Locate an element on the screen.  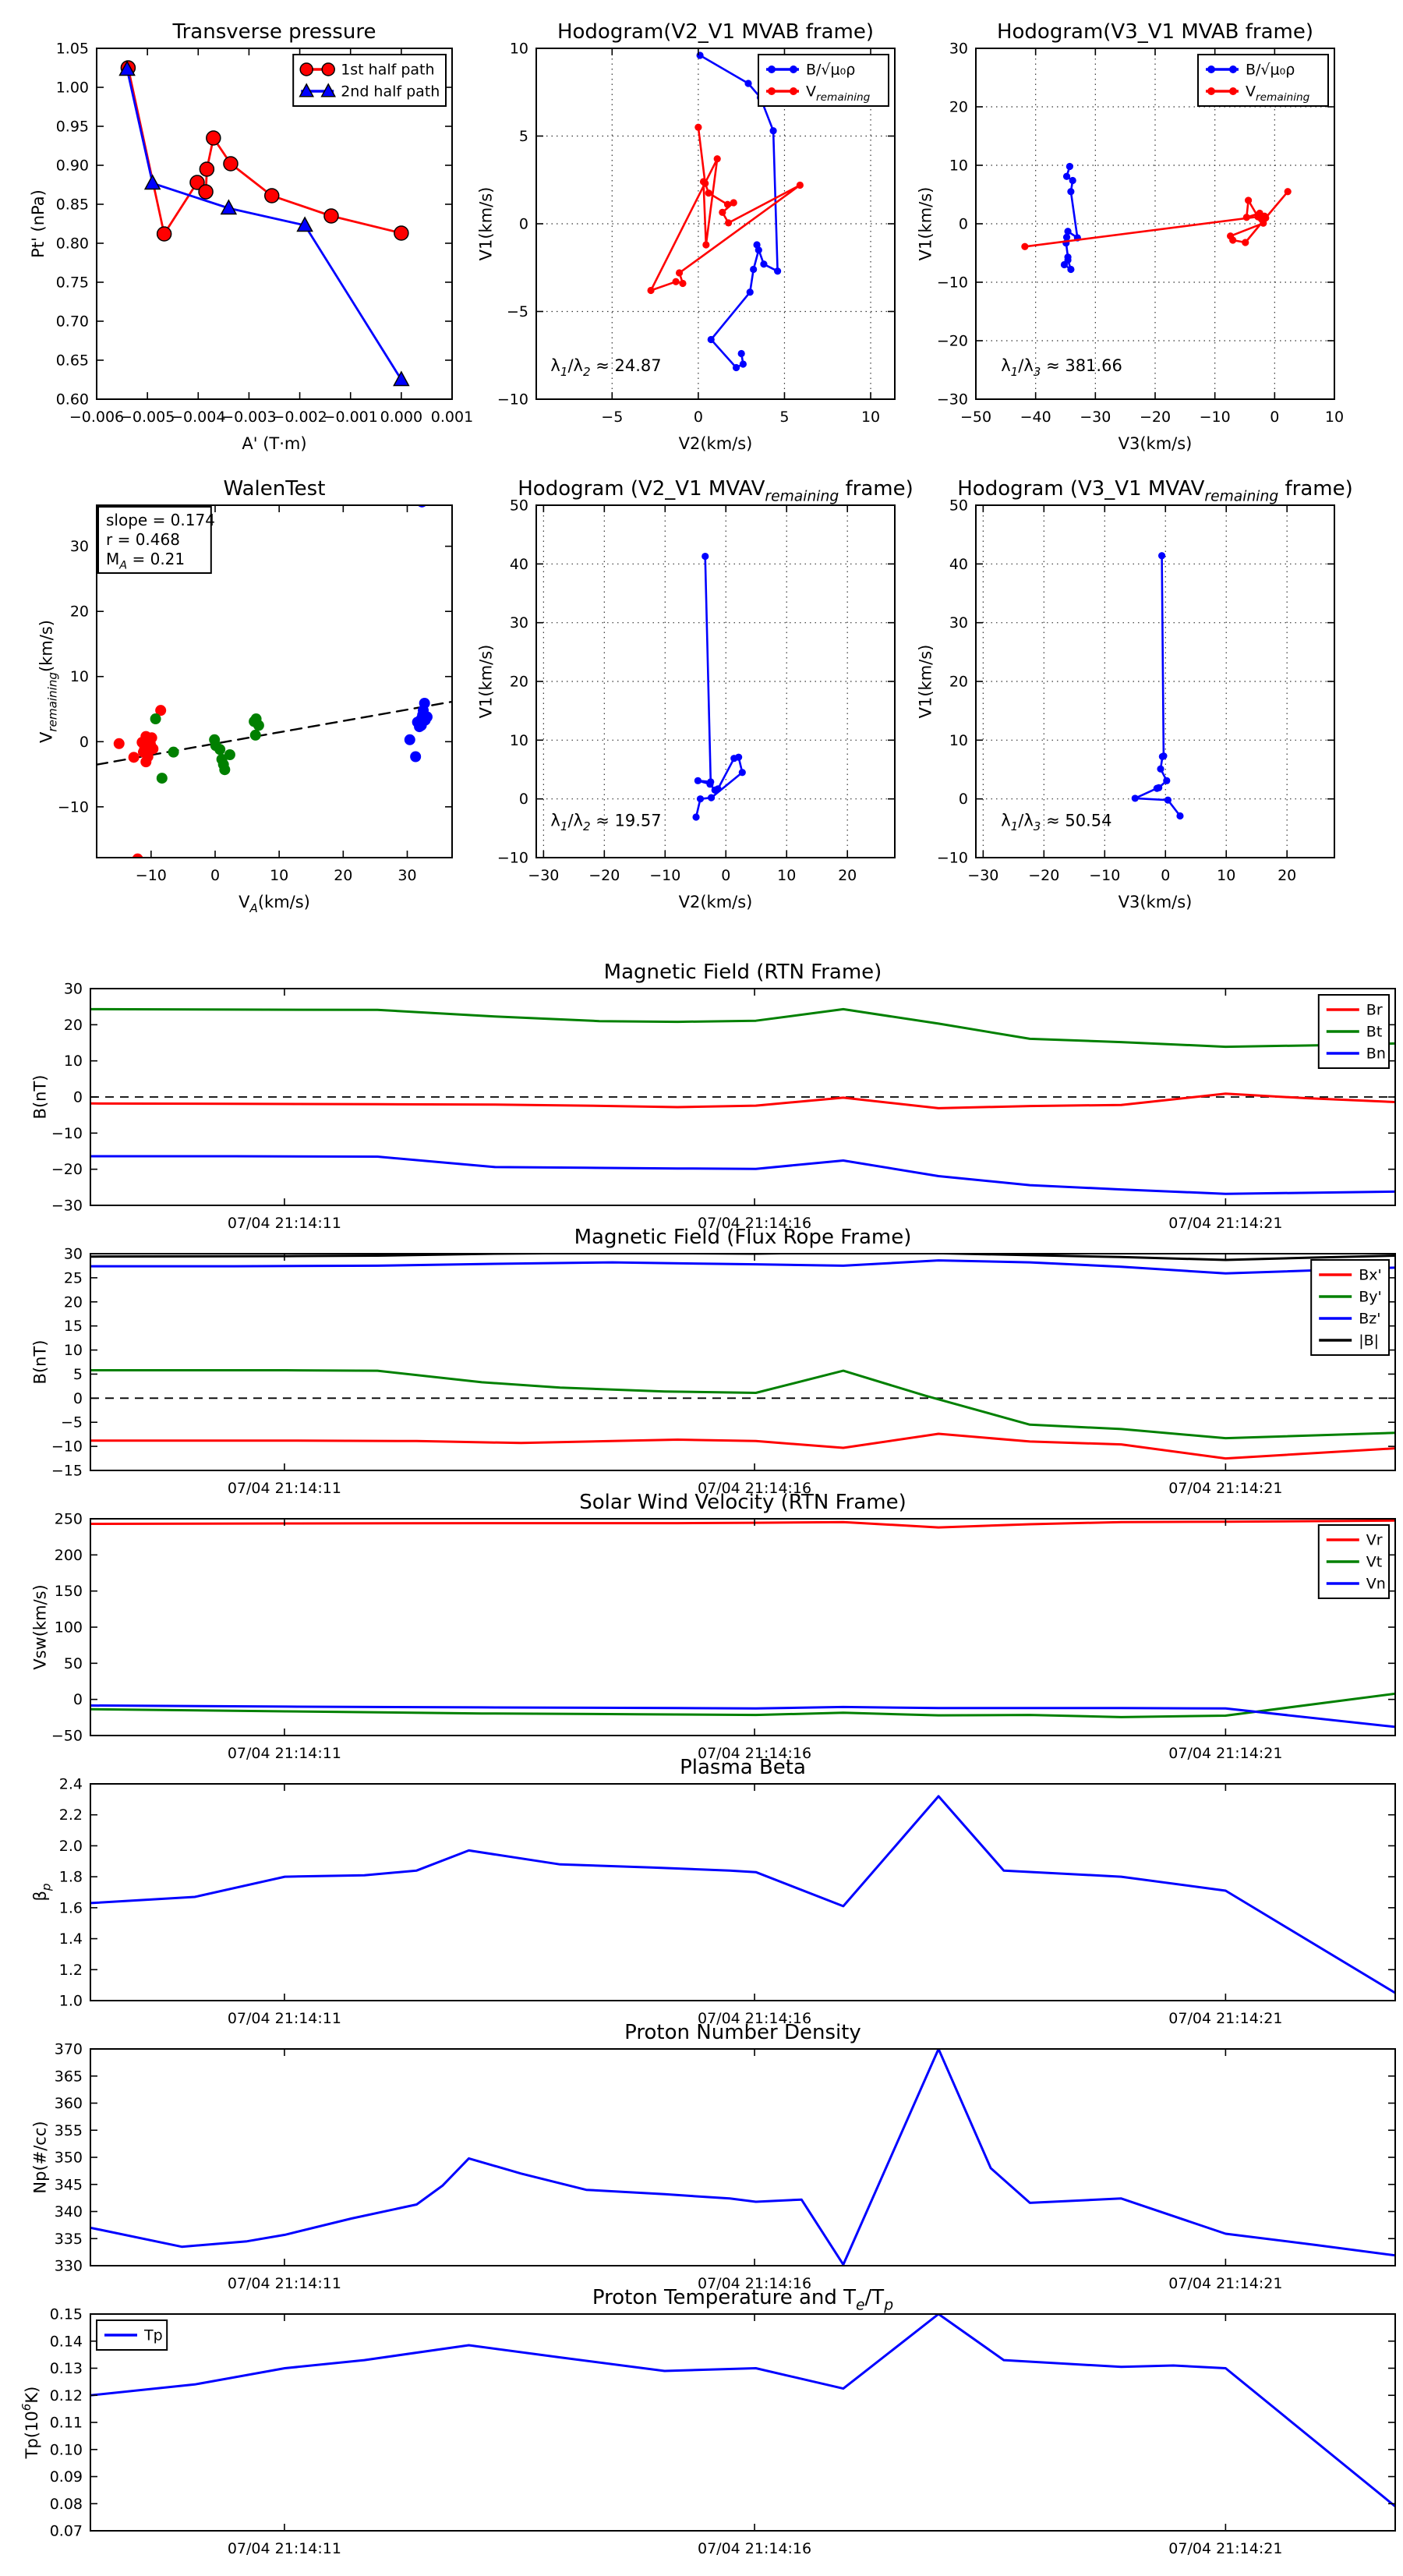
y-tick-label: 0.11 is located at coordinates (66, 2423).